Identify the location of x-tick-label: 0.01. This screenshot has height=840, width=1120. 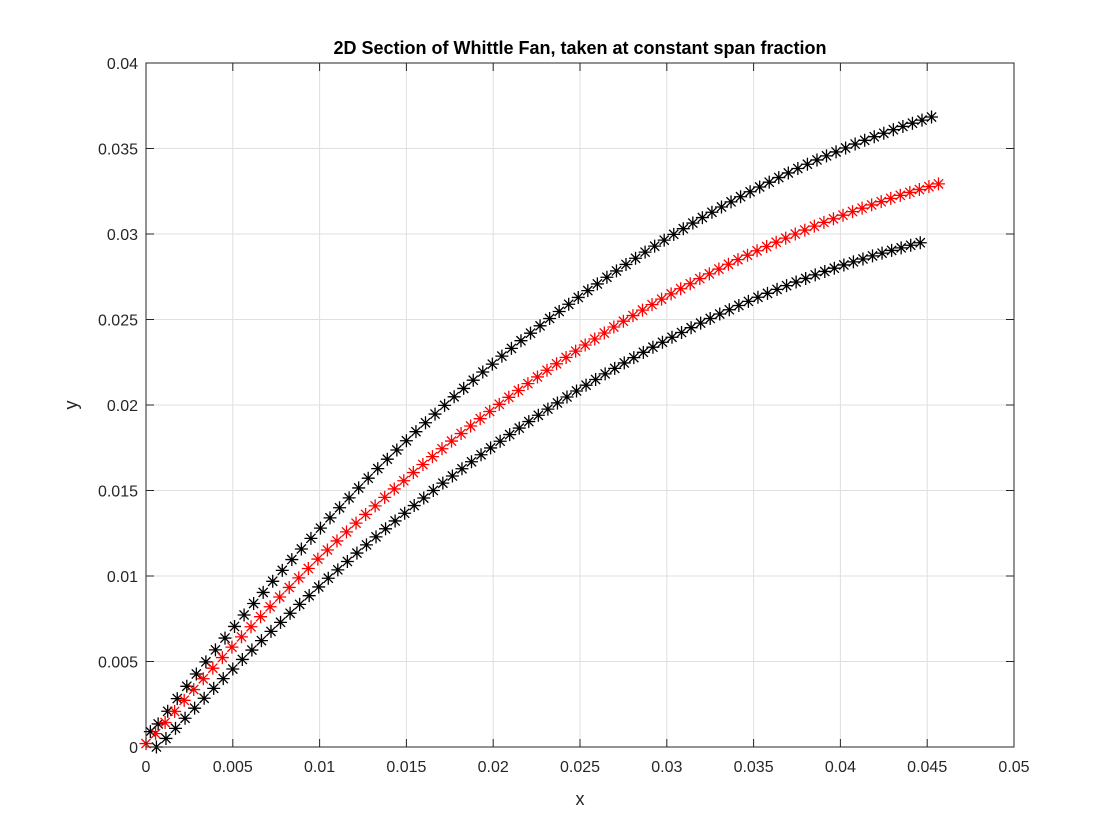
(319, 767).